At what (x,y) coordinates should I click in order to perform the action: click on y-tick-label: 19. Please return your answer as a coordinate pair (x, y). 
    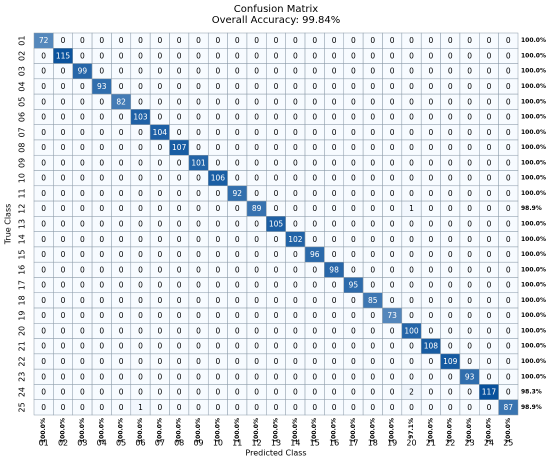
    Looking at the image, I should click on (22, 316).